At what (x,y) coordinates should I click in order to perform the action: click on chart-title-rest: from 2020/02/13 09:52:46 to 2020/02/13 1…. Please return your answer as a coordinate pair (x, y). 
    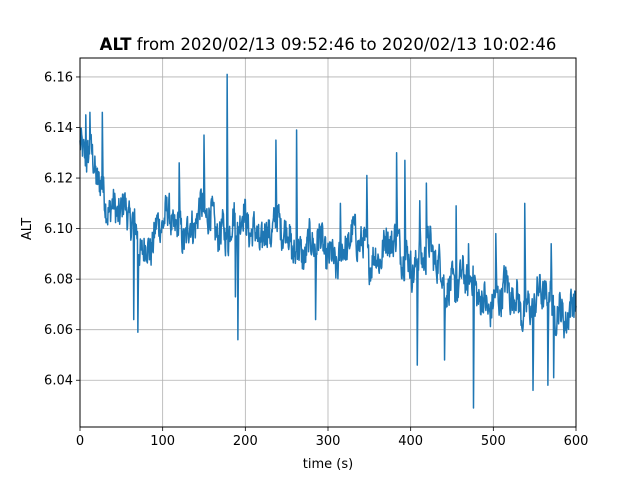
    Looking at the image, I should click on (343, 44).